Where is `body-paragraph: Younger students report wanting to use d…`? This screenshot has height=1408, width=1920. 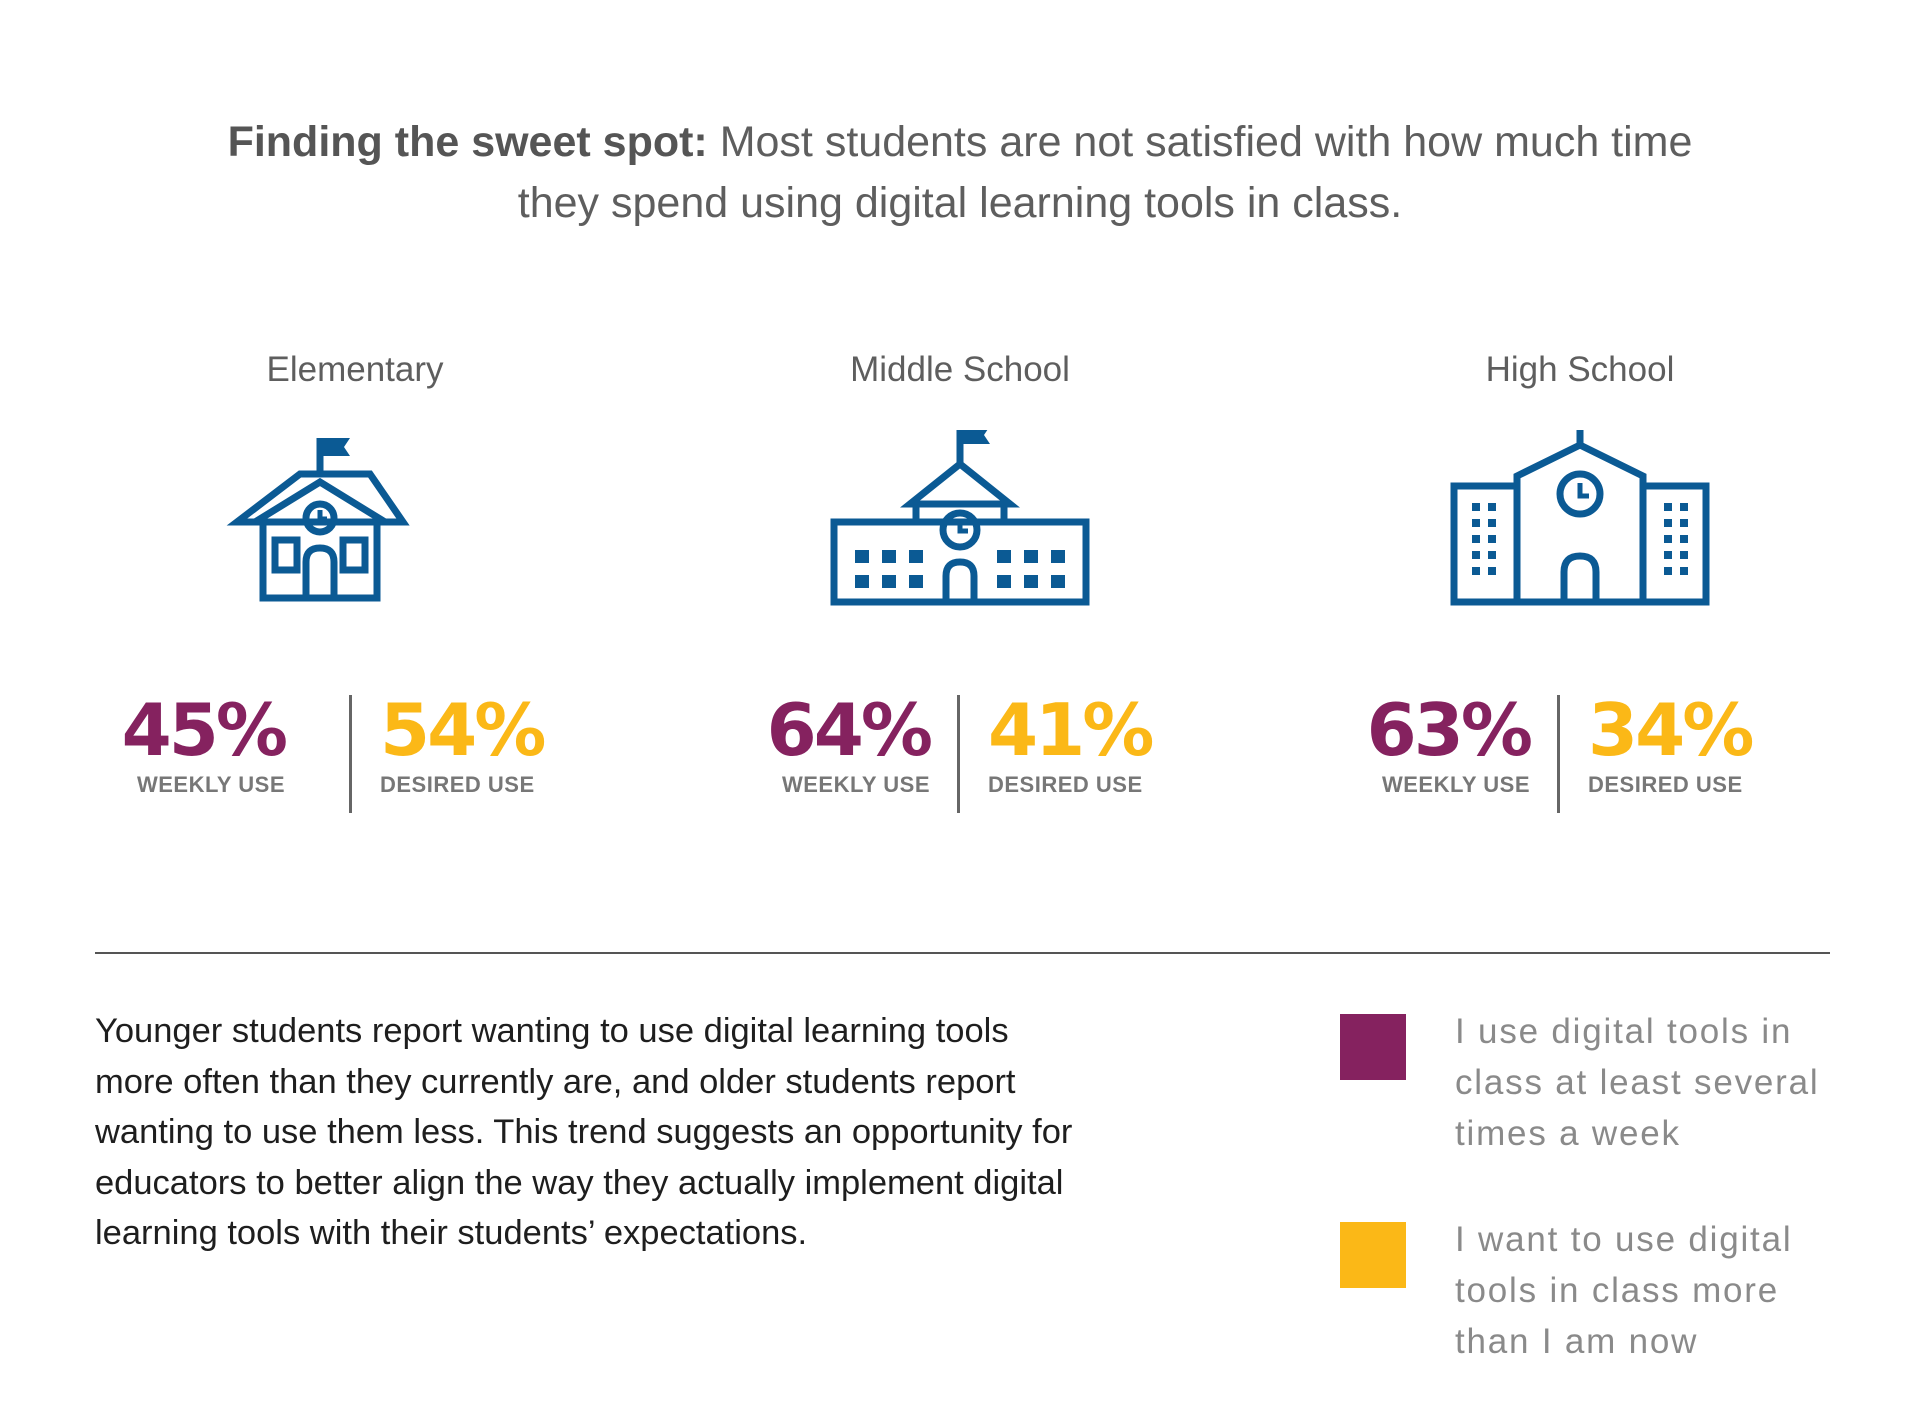
body-paragraph: Younger students report wanting to use d… is located at coordinates (584, 1132).